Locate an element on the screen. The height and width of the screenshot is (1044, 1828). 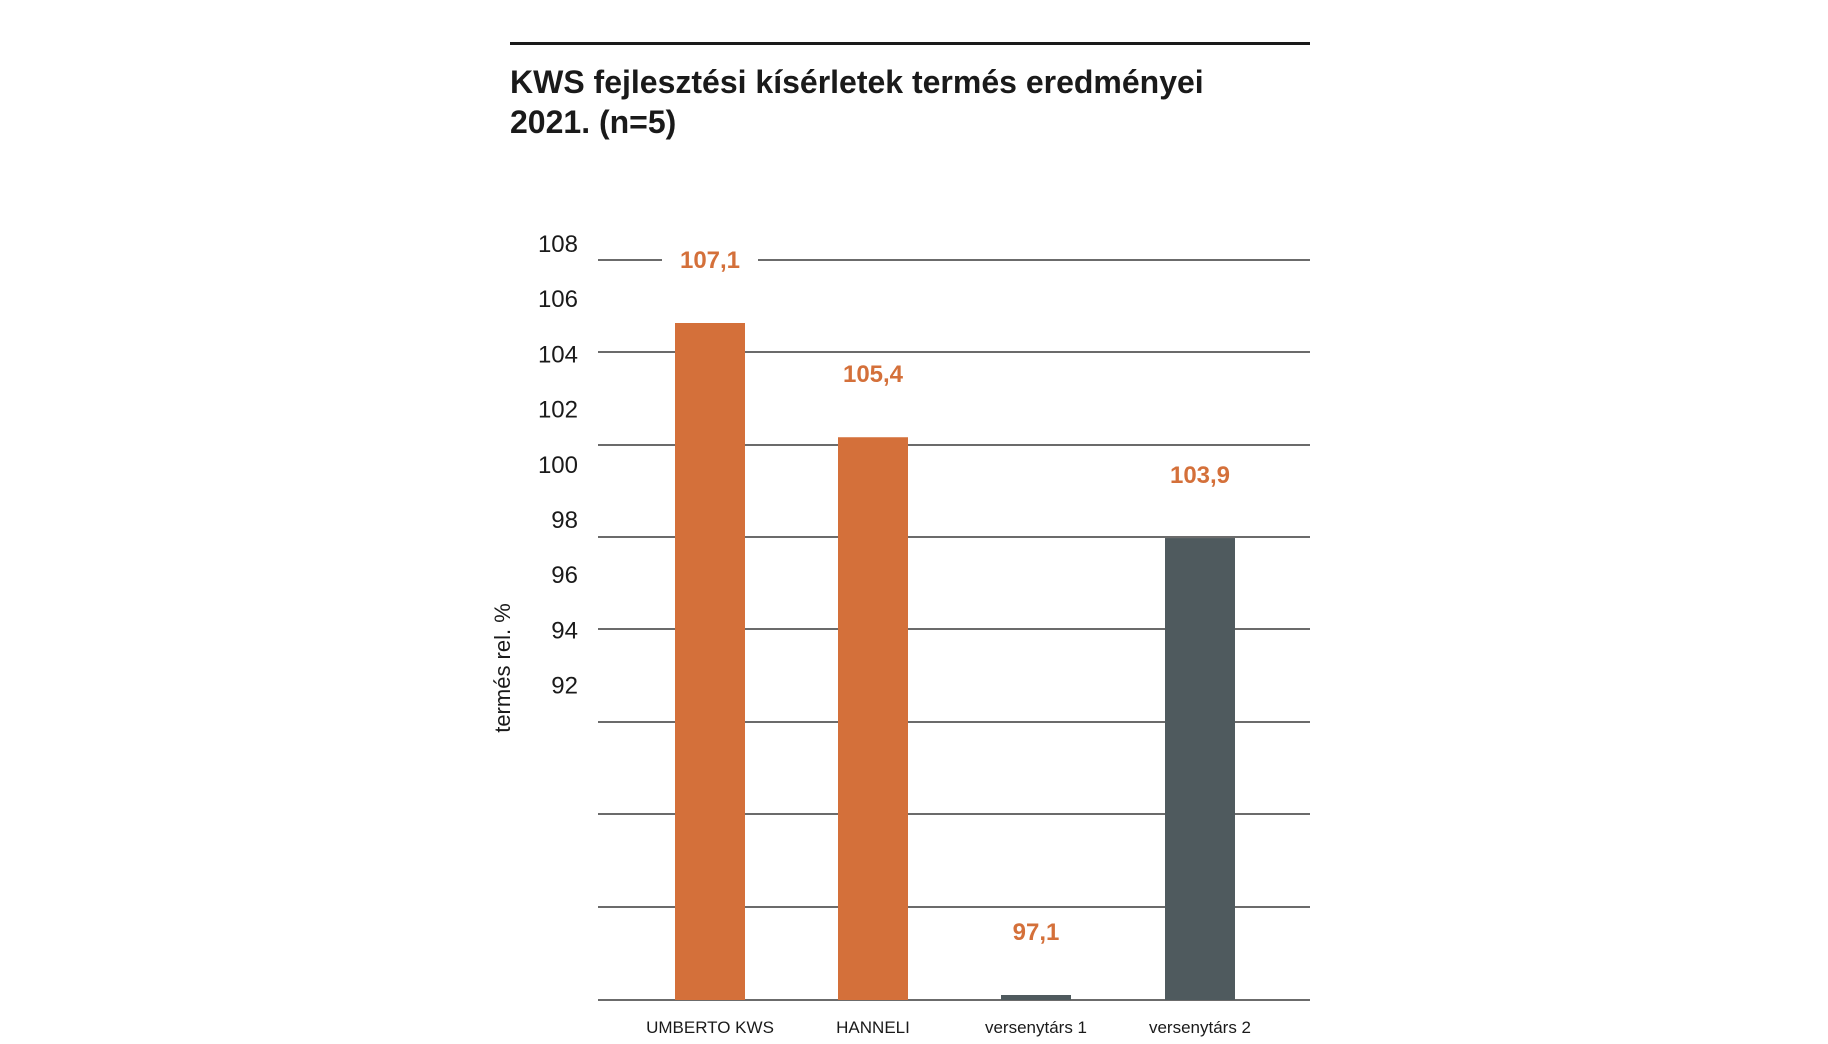
category-label: UMBERTO KWS is located at coordinates (710, 1027).